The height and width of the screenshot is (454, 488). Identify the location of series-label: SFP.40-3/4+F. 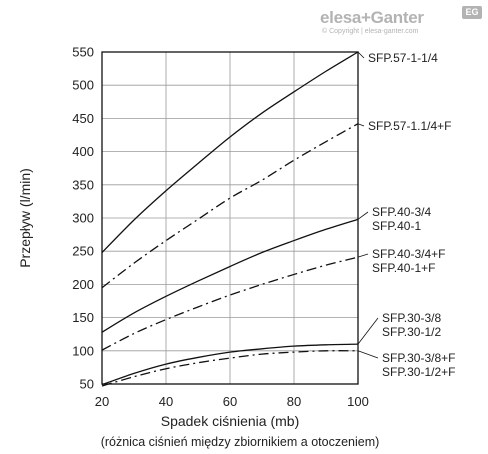
(409, 254).